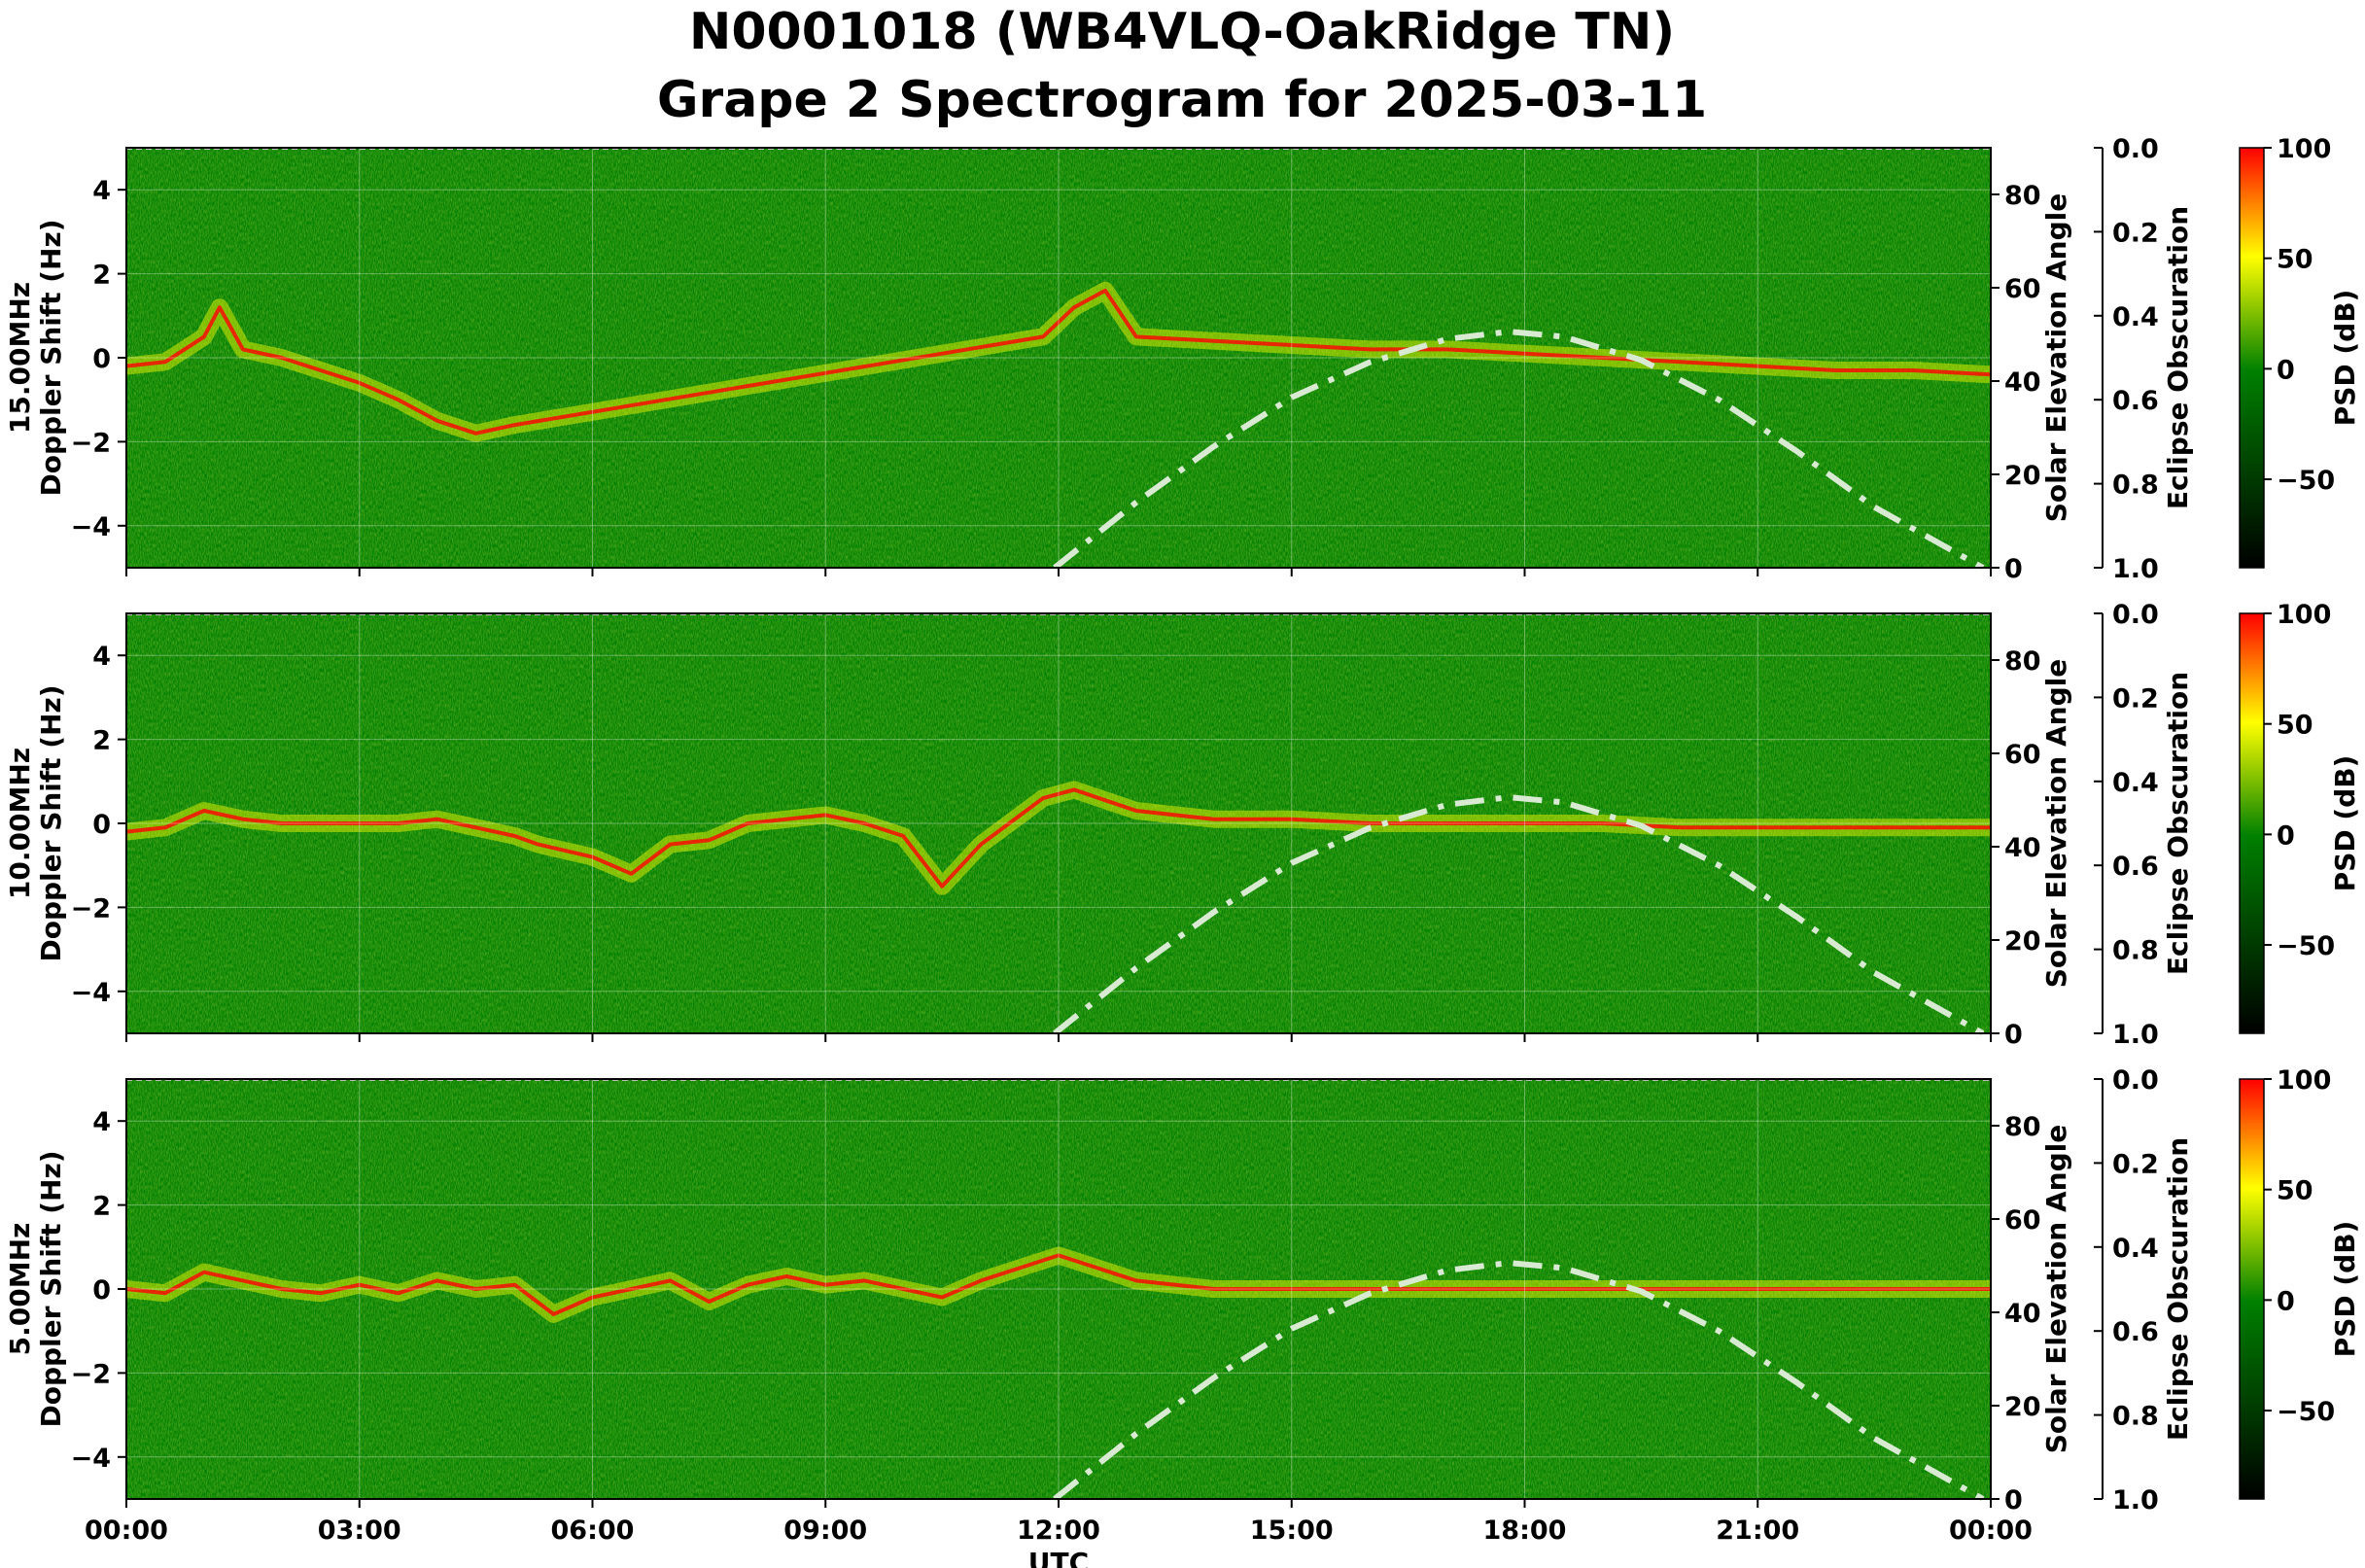 Image resolution: width=2365 pixels, height=1568 pixels. I want to click on x-axis-label: UTC, so click(1058, 1557).